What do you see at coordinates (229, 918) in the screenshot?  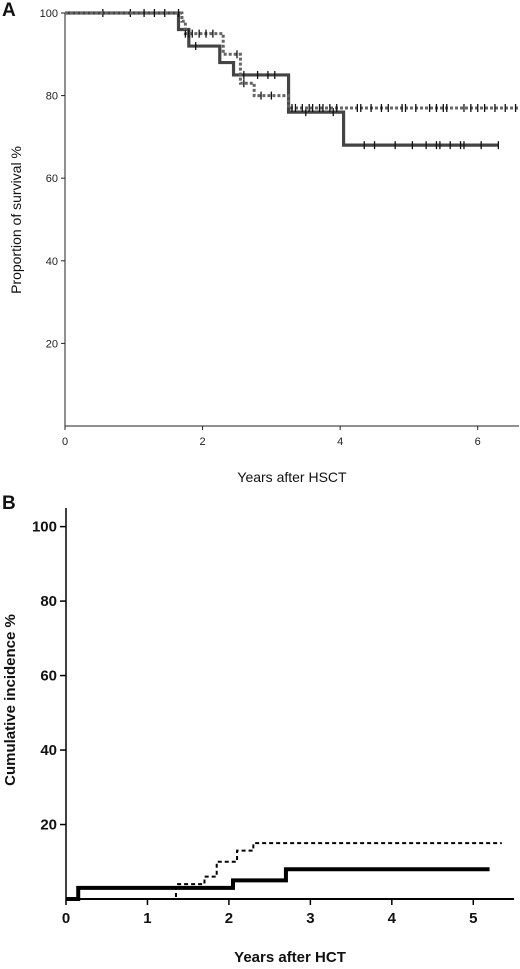 I see `x-tick-label-b: 2` at bounding box center [229, 918].